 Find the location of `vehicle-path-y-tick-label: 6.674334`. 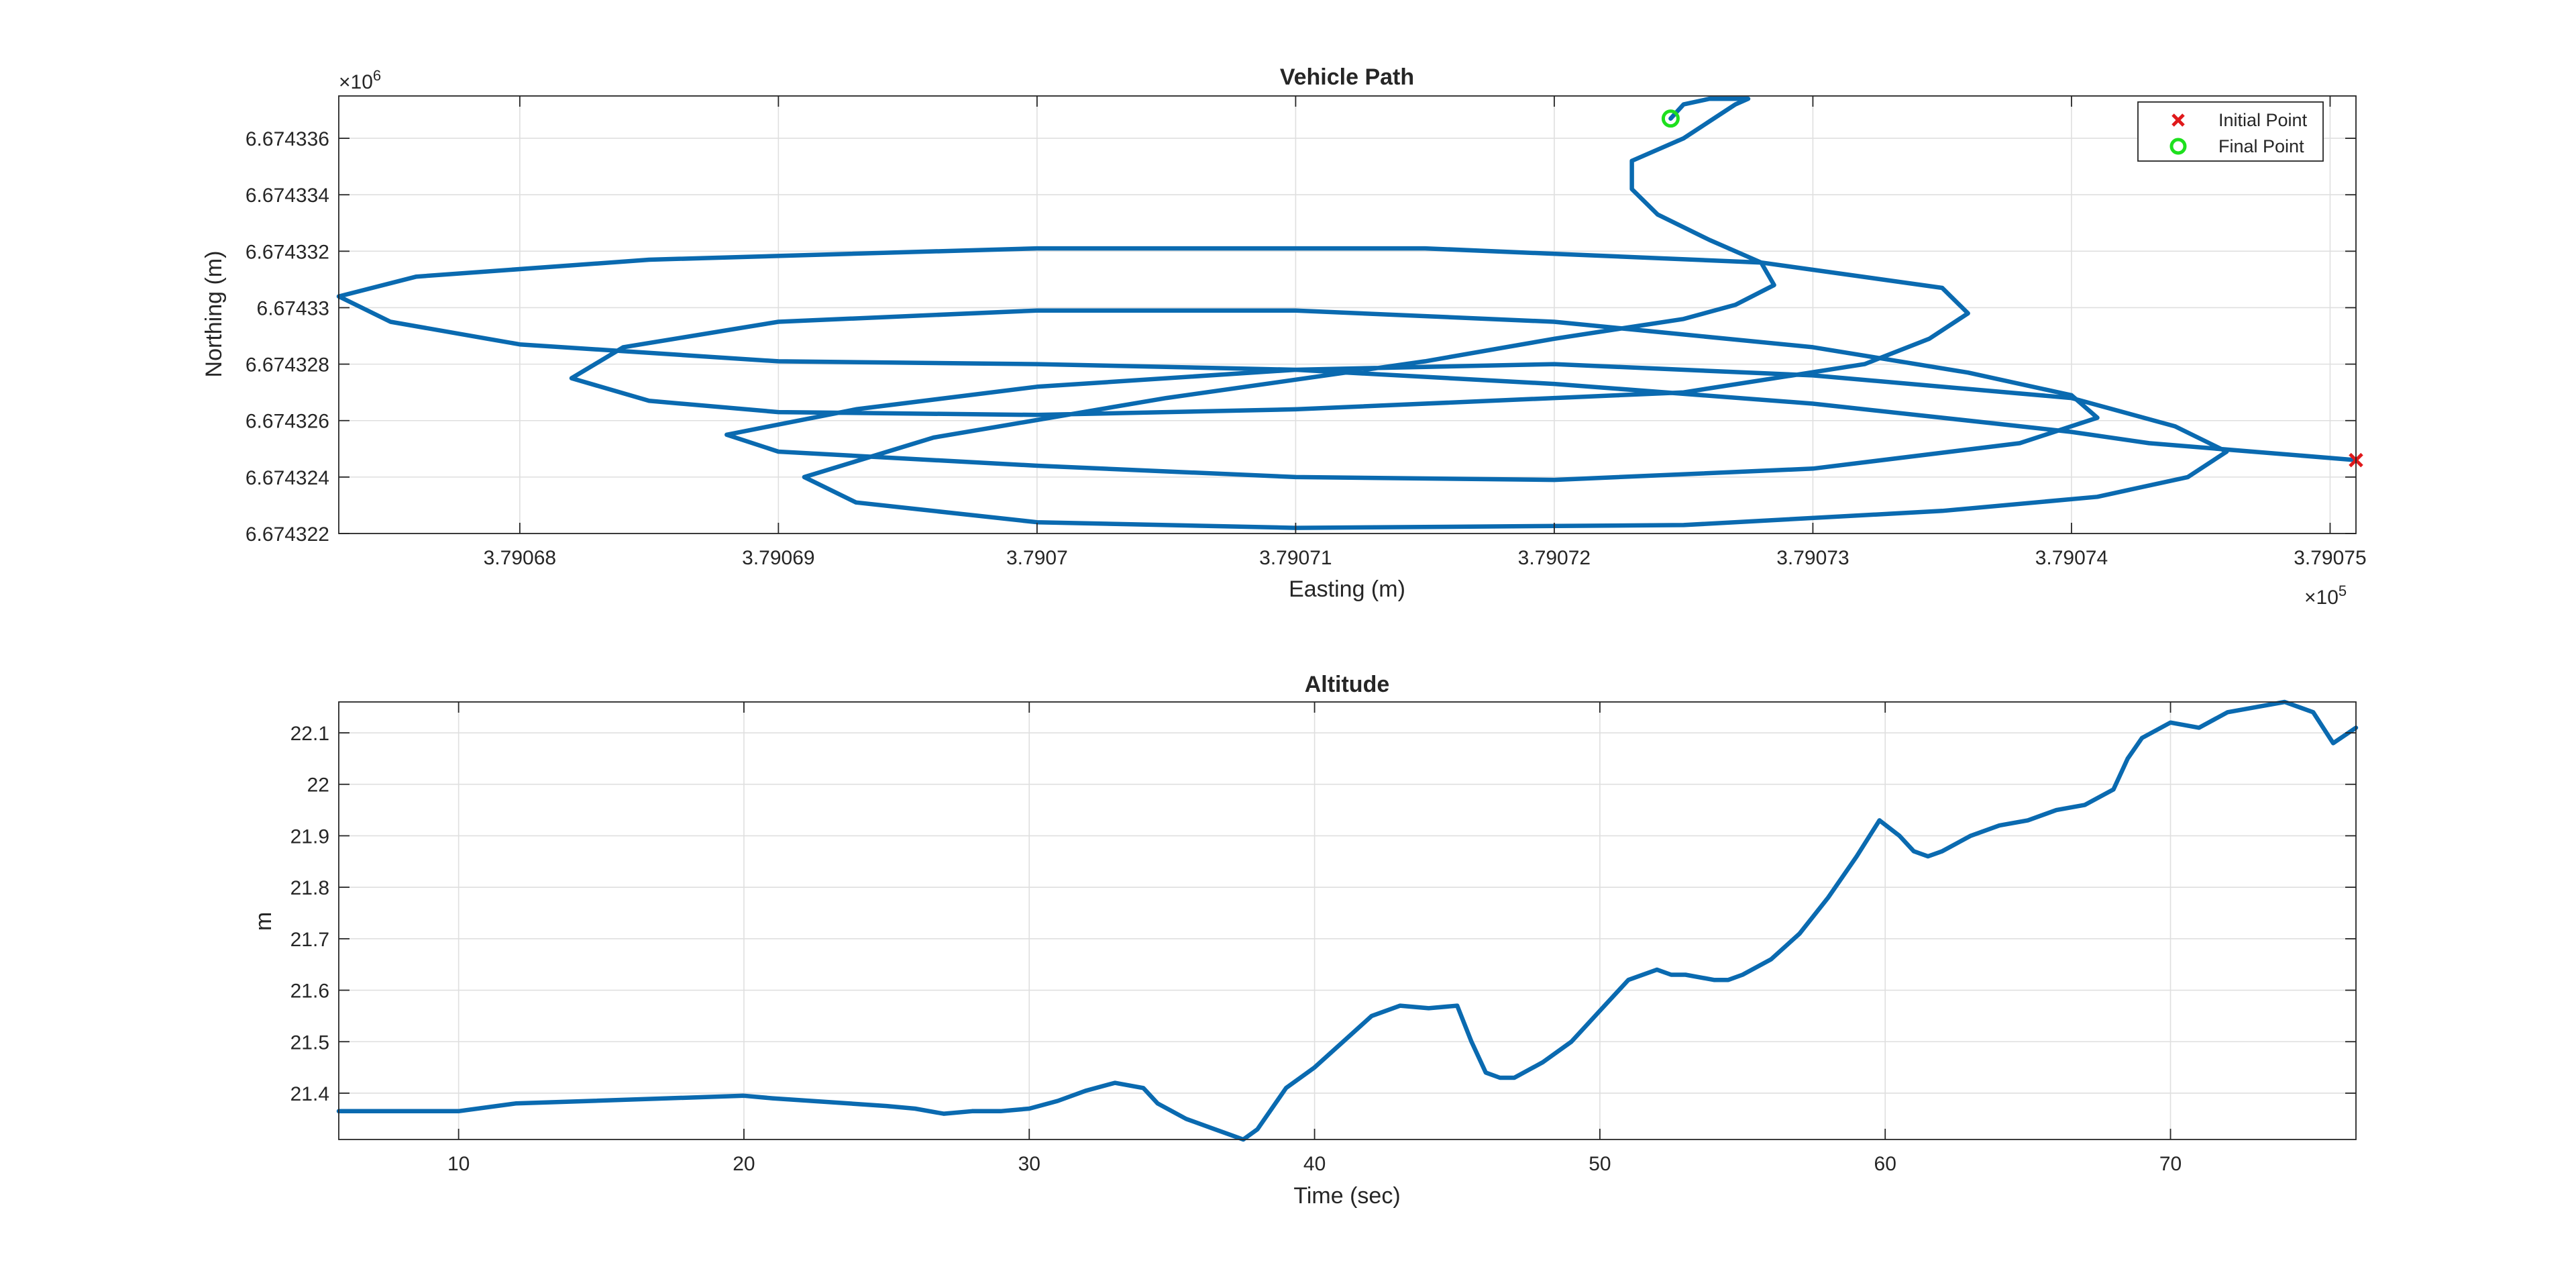

vehicle-path-y-tick-label: 6.674334 is located at coordinates (287, 196).